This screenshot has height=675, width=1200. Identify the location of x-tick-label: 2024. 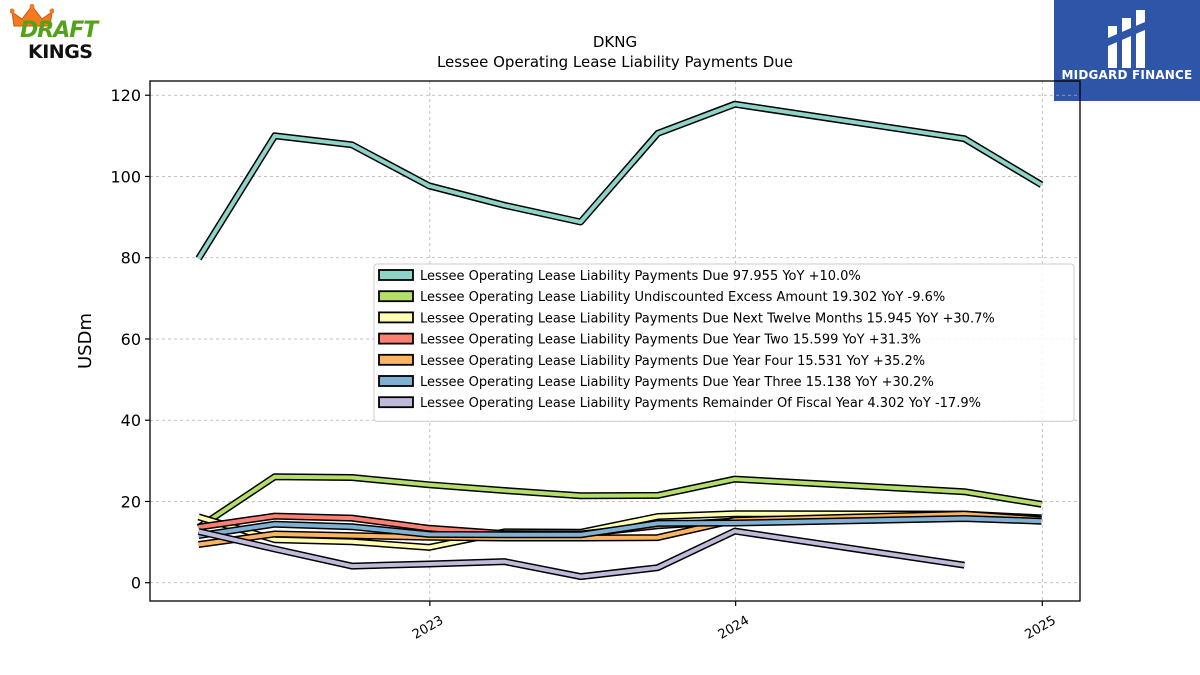
(734, 628).